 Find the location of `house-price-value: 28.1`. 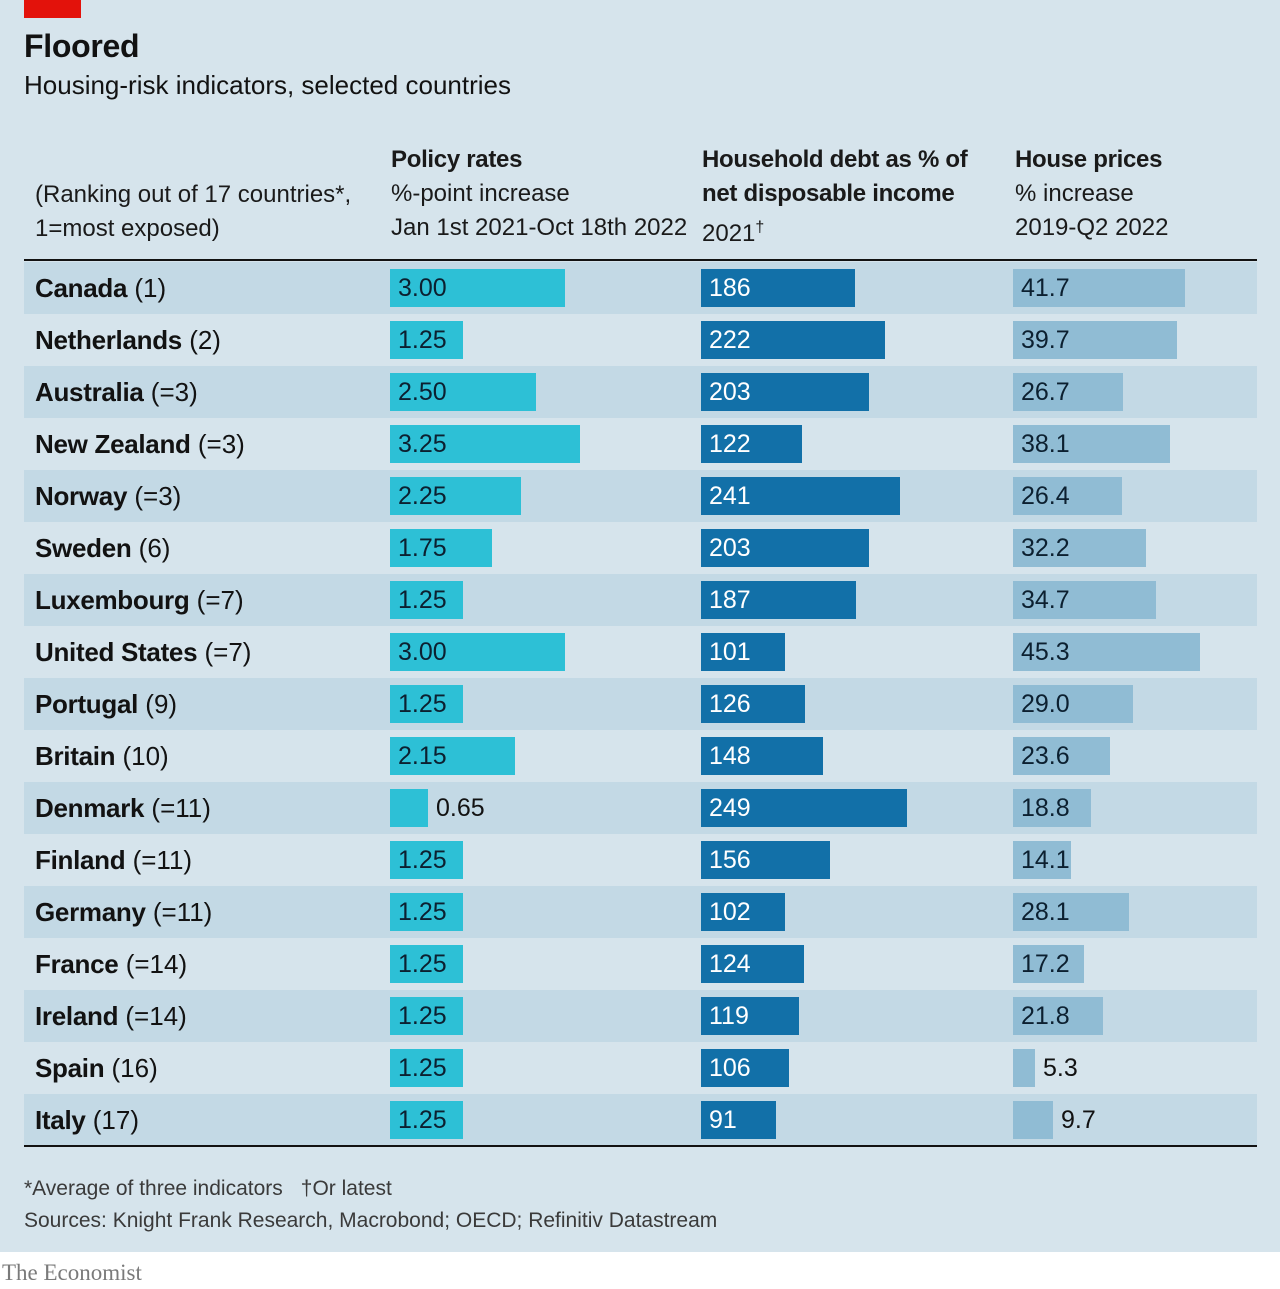

house-price-value: 28.1 is located at coordinates (1045, 912).